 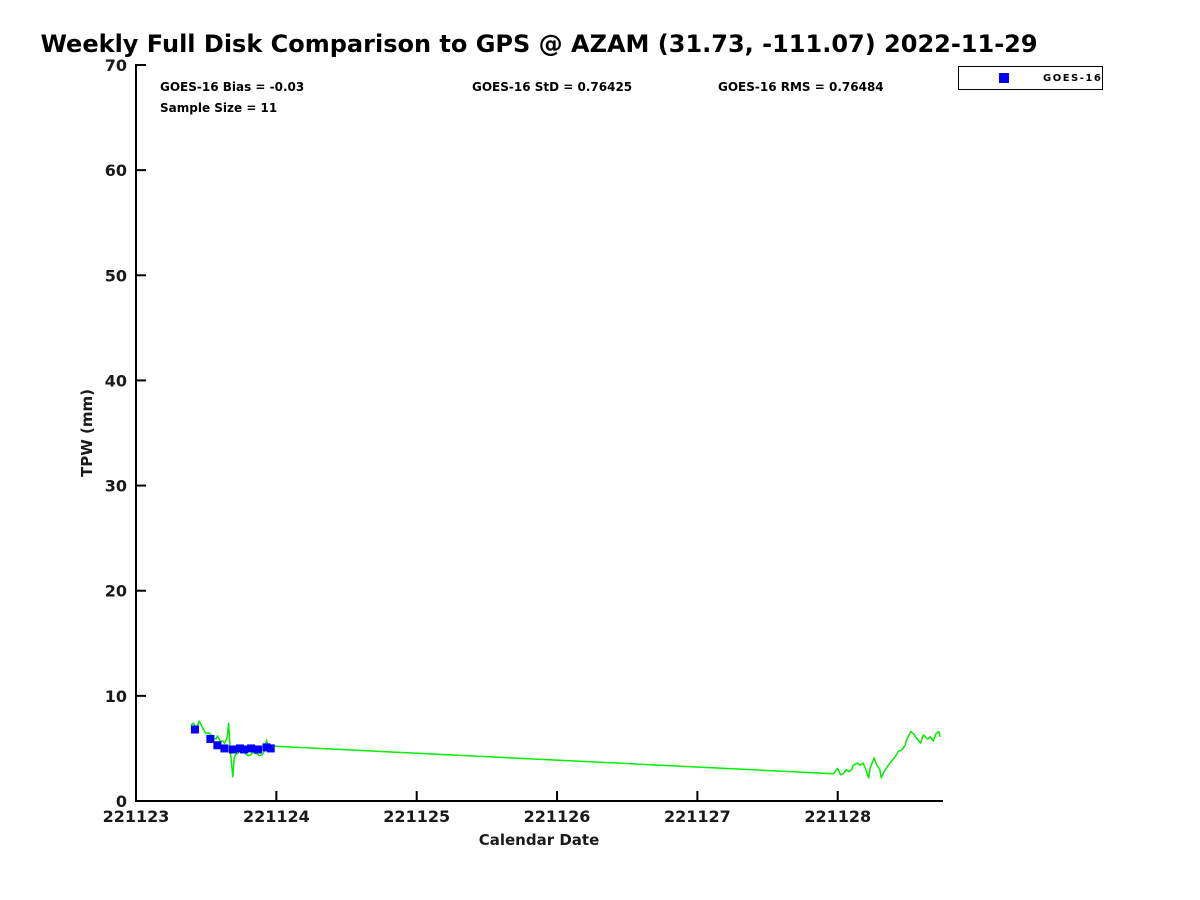 I want to click on stat-bias-text: GOES-16 Bias = -0.03, so click(x=232, y=87).